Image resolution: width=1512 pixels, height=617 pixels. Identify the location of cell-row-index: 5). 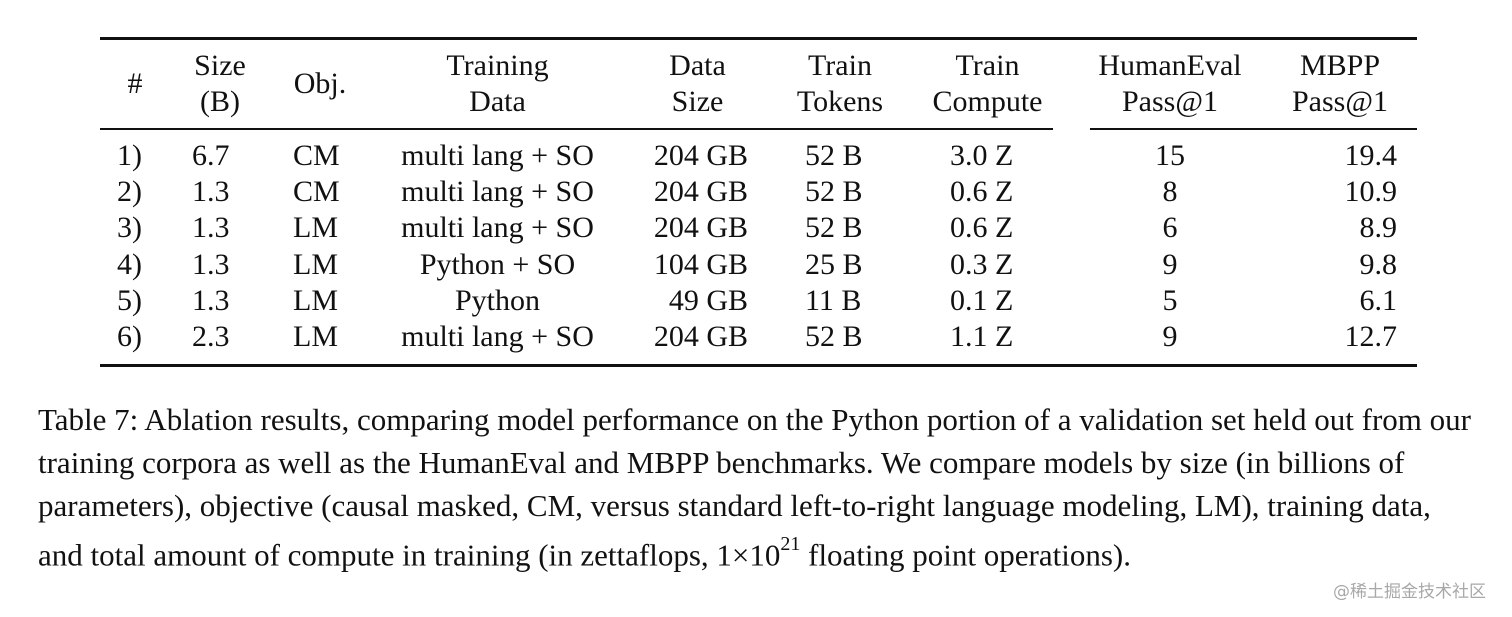
(129, 300).